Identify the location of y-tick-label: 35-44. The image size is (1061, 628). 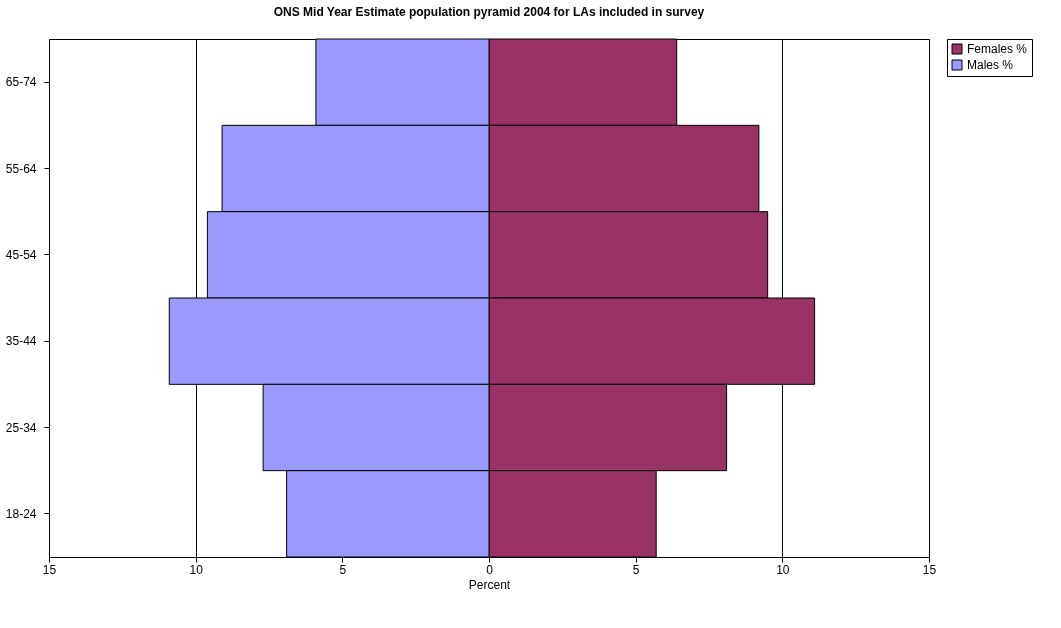
(21, 341).